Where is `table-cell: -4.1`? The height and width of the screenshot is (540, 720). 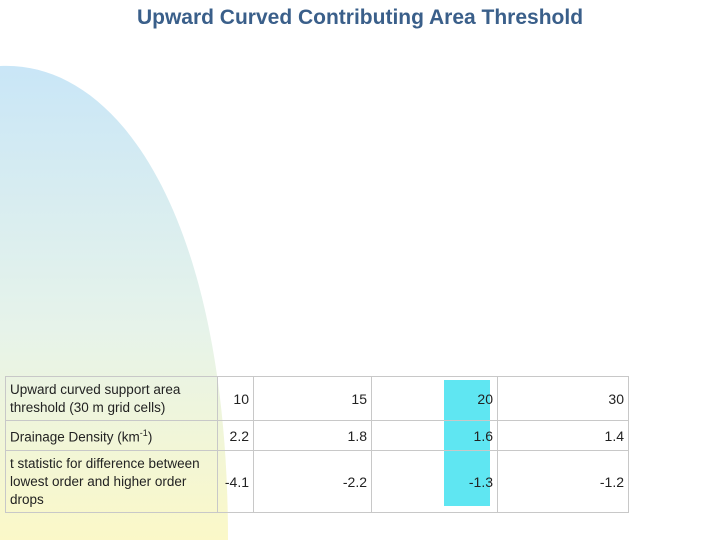 table-cell: -4.1 is located at coordinates (235, 481).